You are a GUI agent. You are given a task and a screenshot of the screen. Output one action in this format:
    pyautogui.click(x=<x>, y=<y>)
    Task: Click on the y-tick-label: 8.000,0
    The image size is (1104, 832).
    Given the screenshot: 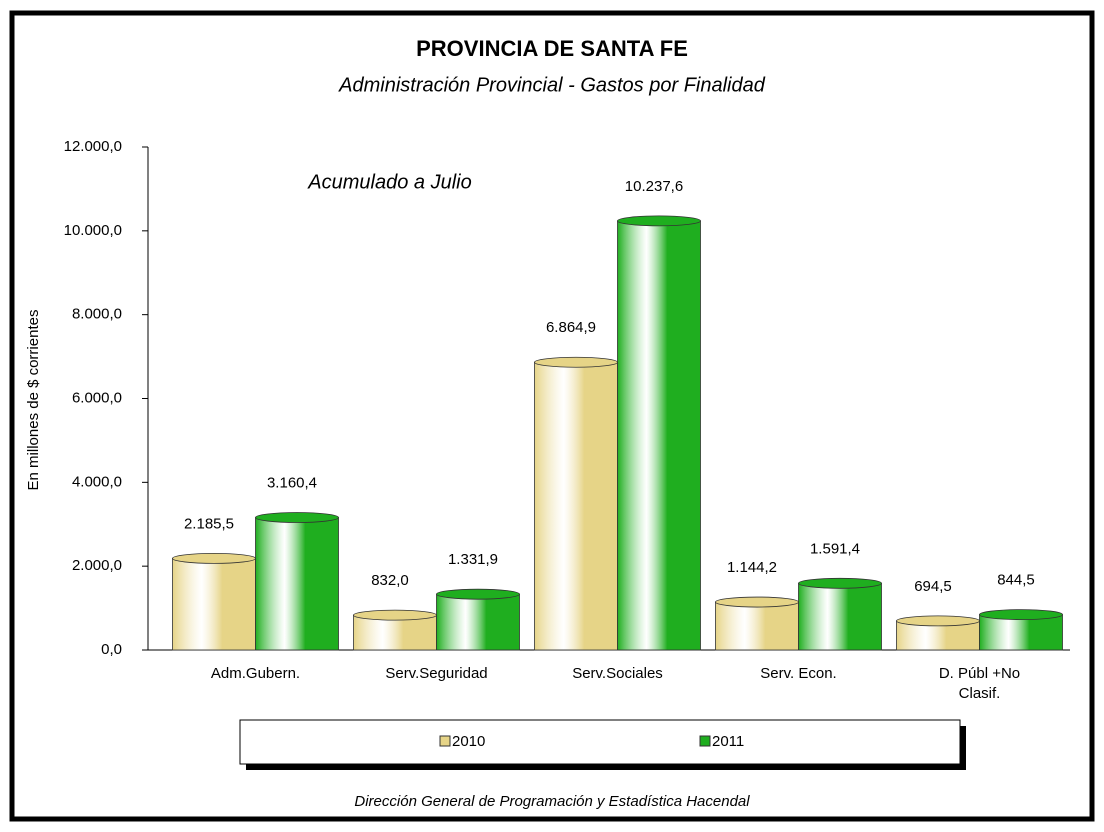 What is the action you would take?
    pyautogui.click(x=97, y=314)
    